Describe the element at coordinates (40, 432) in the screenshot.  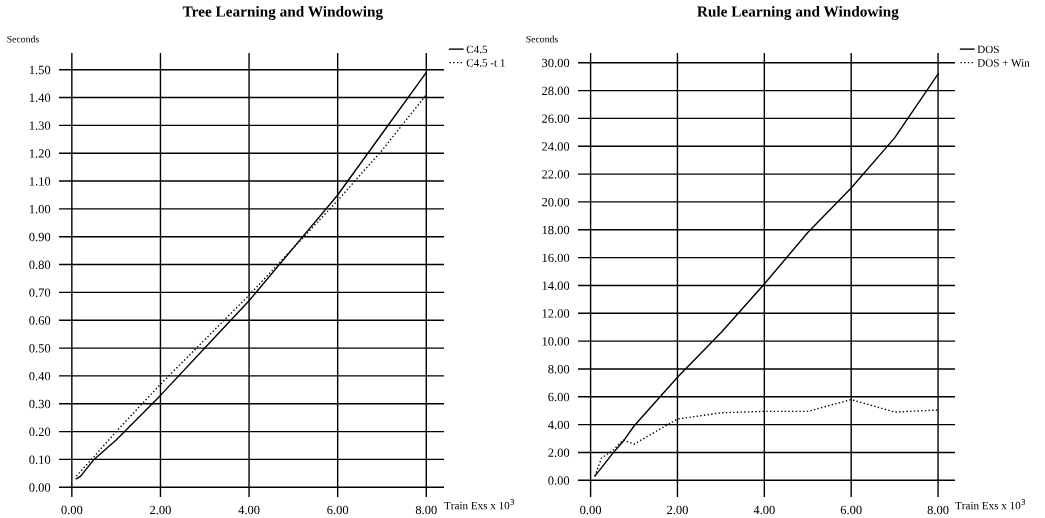
I see `y-tick-label: 0.20` at that location.